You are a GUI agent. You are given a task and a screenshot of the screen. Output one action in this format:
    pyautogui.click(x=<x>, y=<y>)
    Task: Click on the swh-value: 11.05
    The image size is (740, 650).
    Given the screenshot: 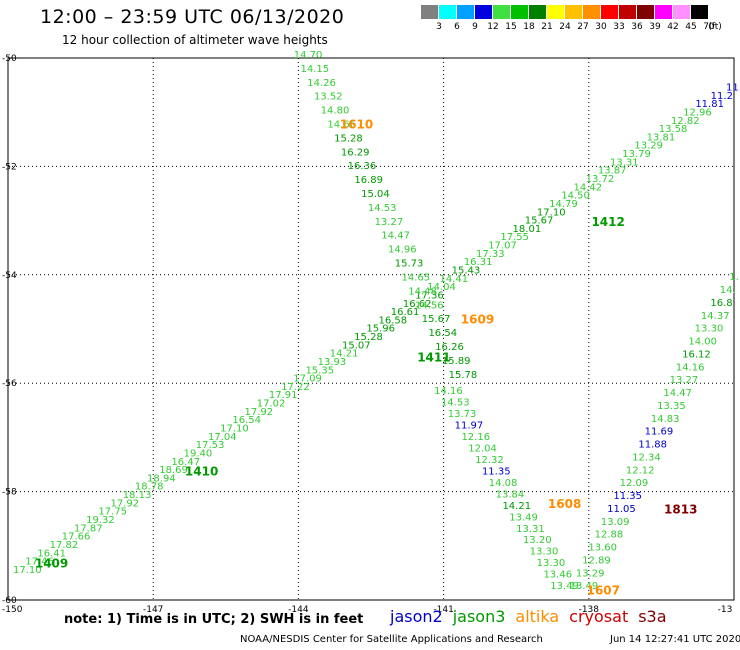 What is the action you would take?
    pyautogui.click(x=621, y=509)
    